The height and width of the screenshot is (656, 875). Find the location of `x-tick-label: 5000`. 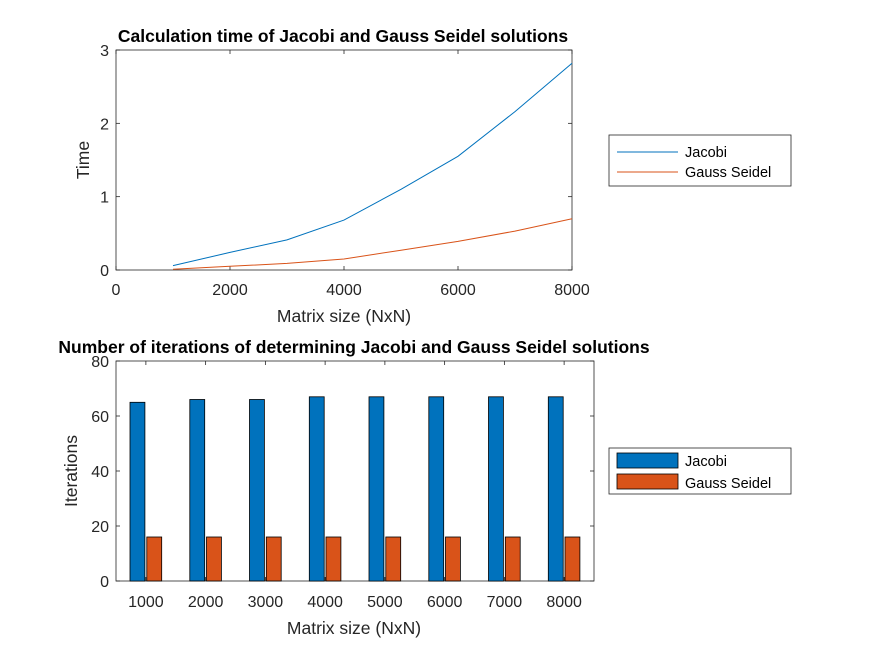

x-tick-label: 5000 is located at coordinates (385, 602).